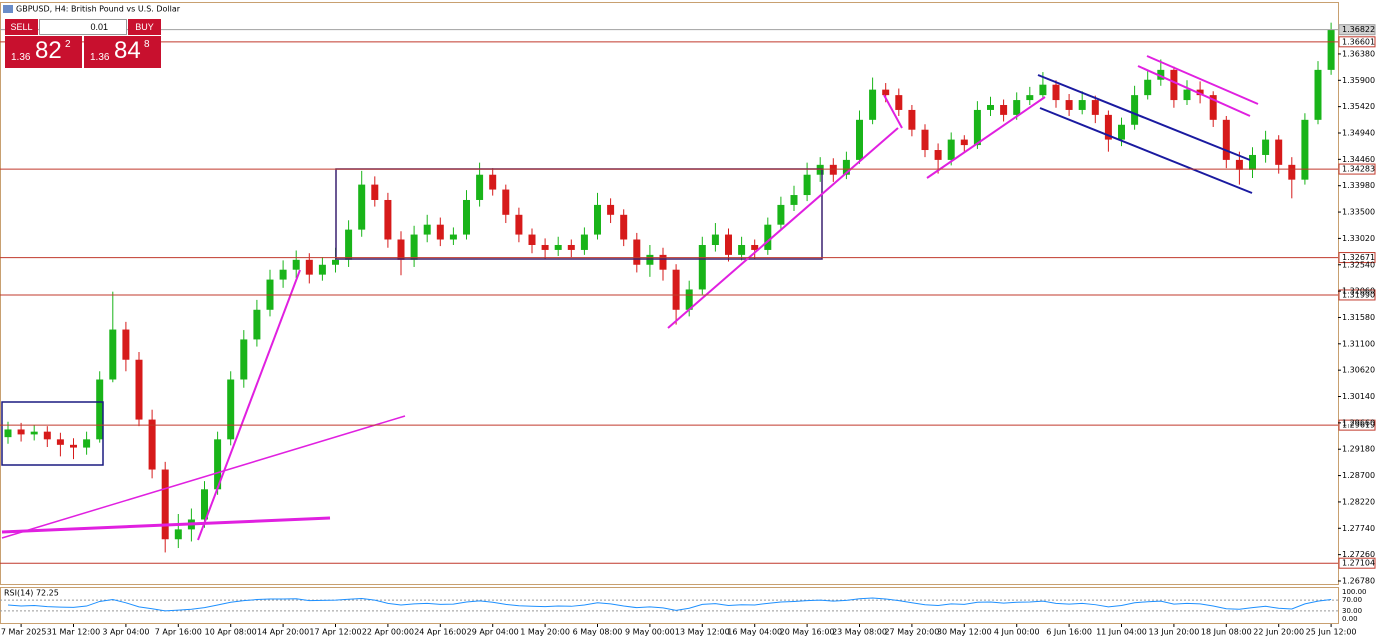 This screenshot has height=640, width=1383. Describe the element at coordinates (83, 27) in the screenshot. I see `lot-input: 0.01` at that location.